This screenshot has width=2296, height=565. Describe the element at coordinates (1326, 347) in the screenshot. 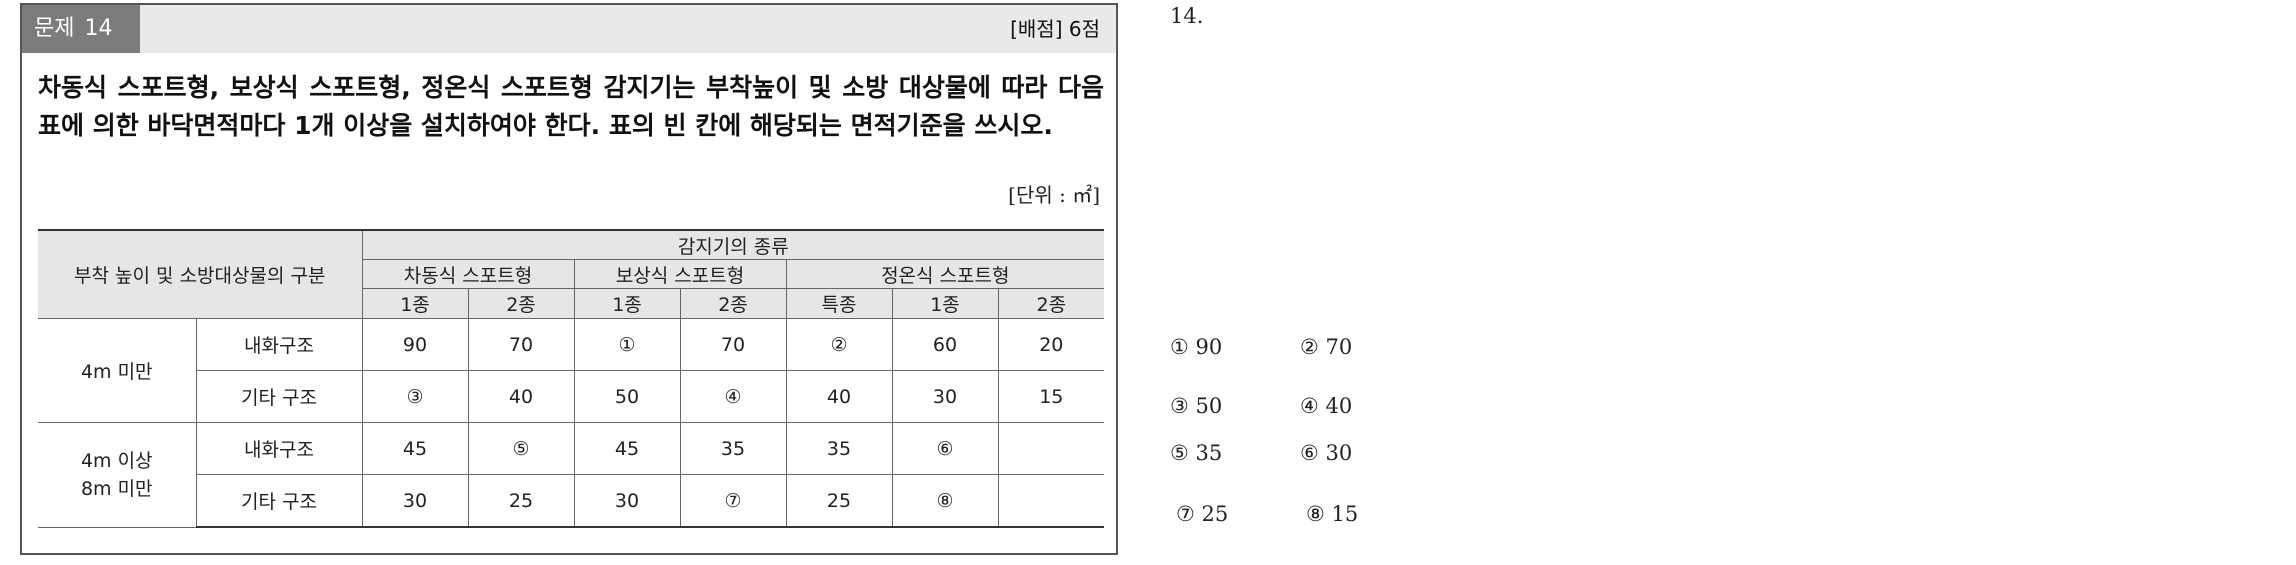

I see `answer-item: ② 70` at that location.